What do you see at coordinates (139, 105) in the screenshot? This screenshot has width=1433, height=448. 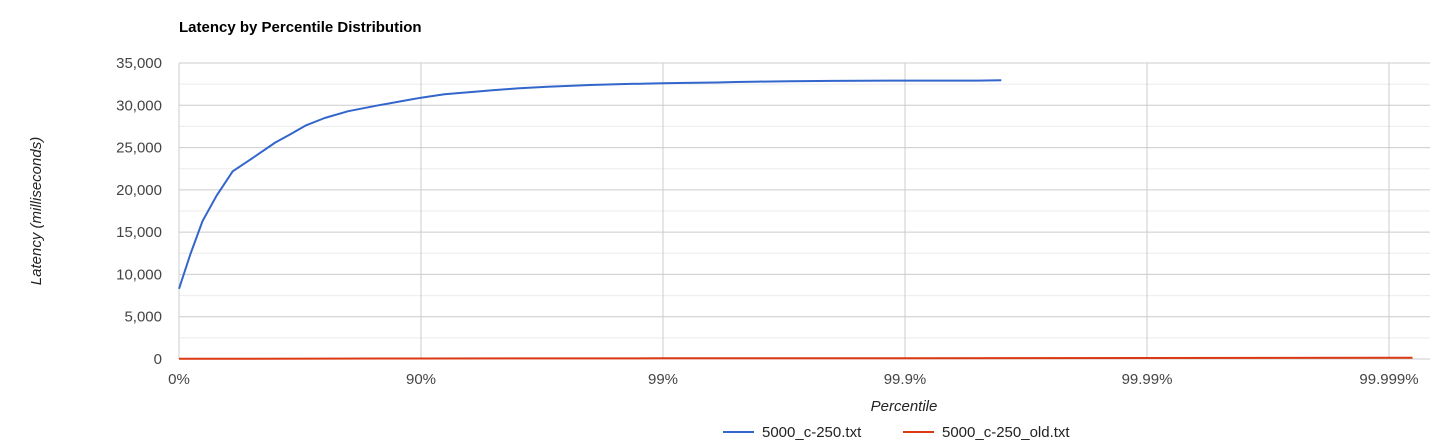 I see `y-tick-label: 30,000` at bounding box center [139, 105].